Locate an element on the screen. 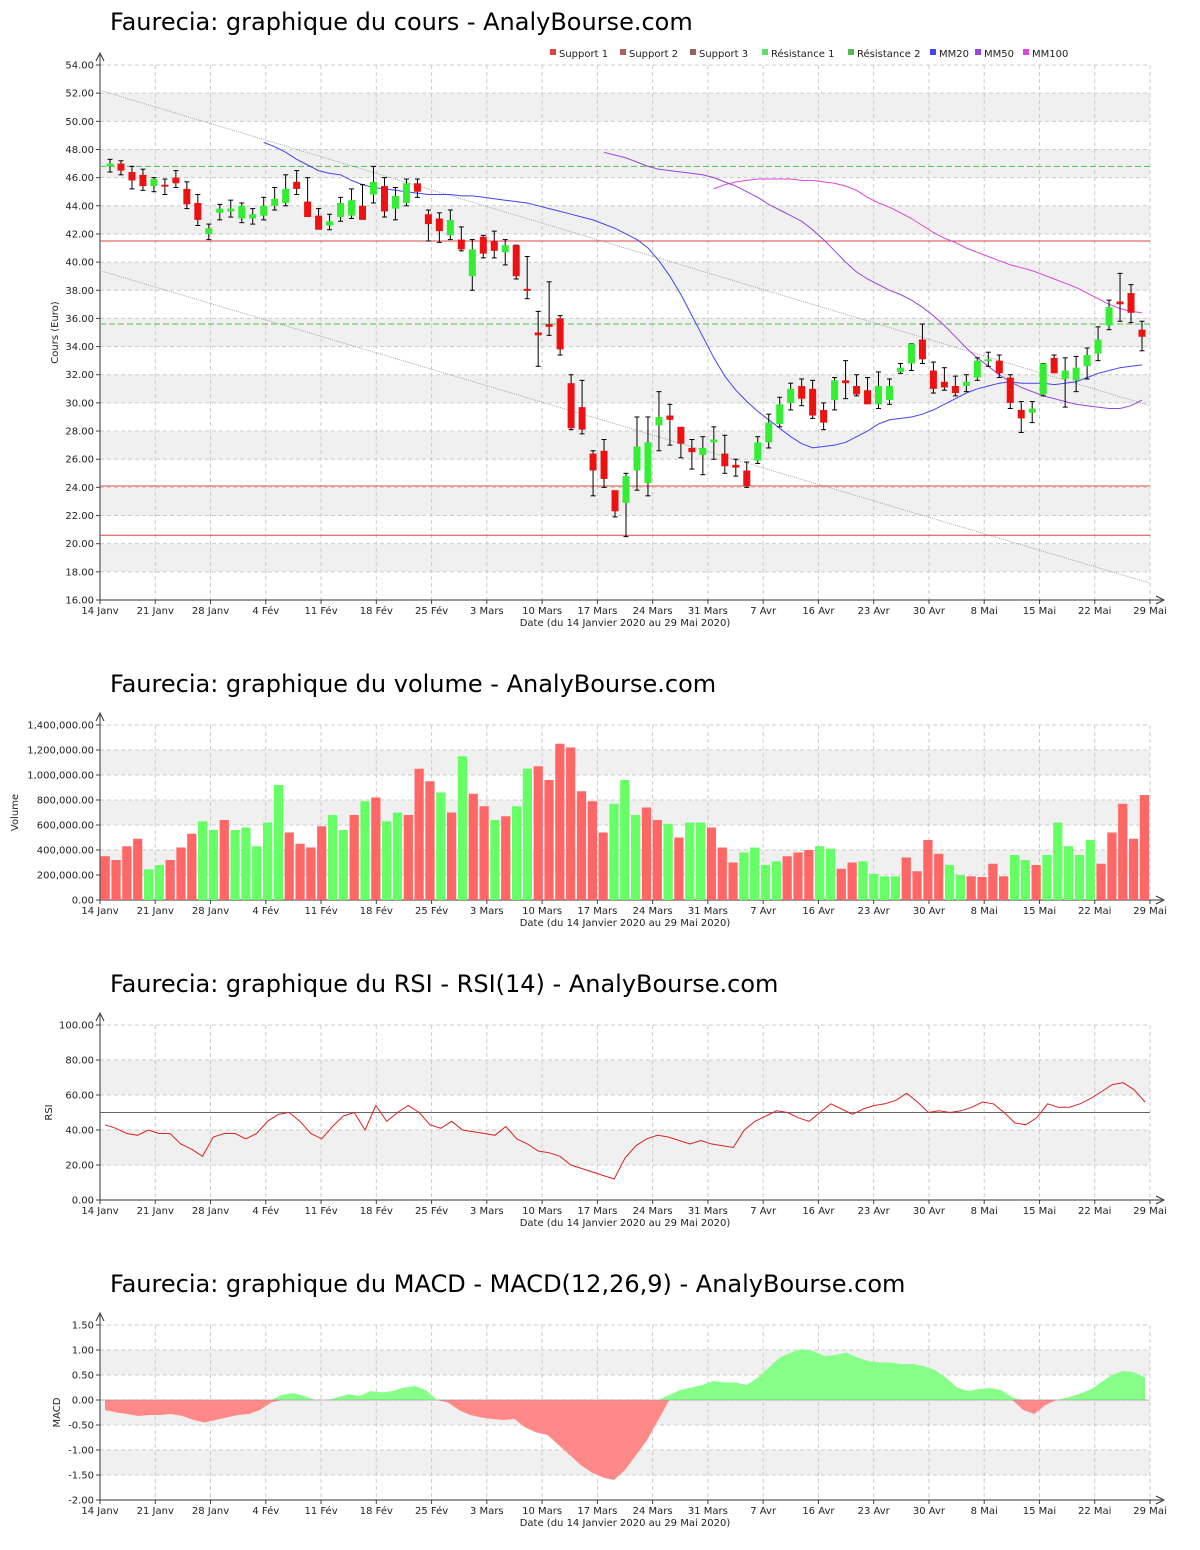 The image size is (1200, 1550). y-tick-label: 40.00 is located at coordinates (79, 263).